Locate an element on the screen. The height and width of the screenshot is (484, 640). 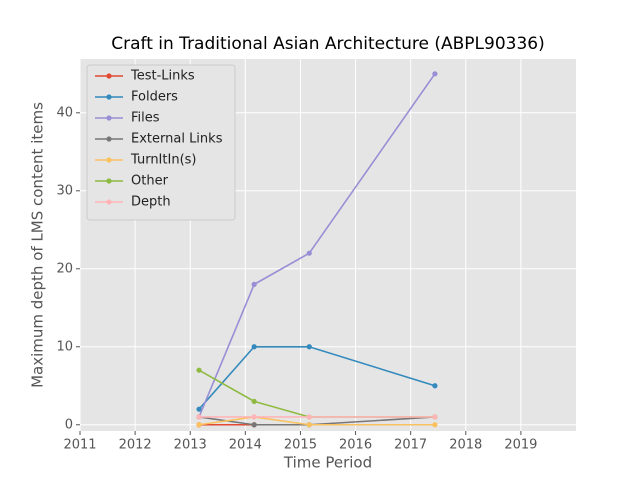
legend-label: Folders is located at coordinates (154, 97).